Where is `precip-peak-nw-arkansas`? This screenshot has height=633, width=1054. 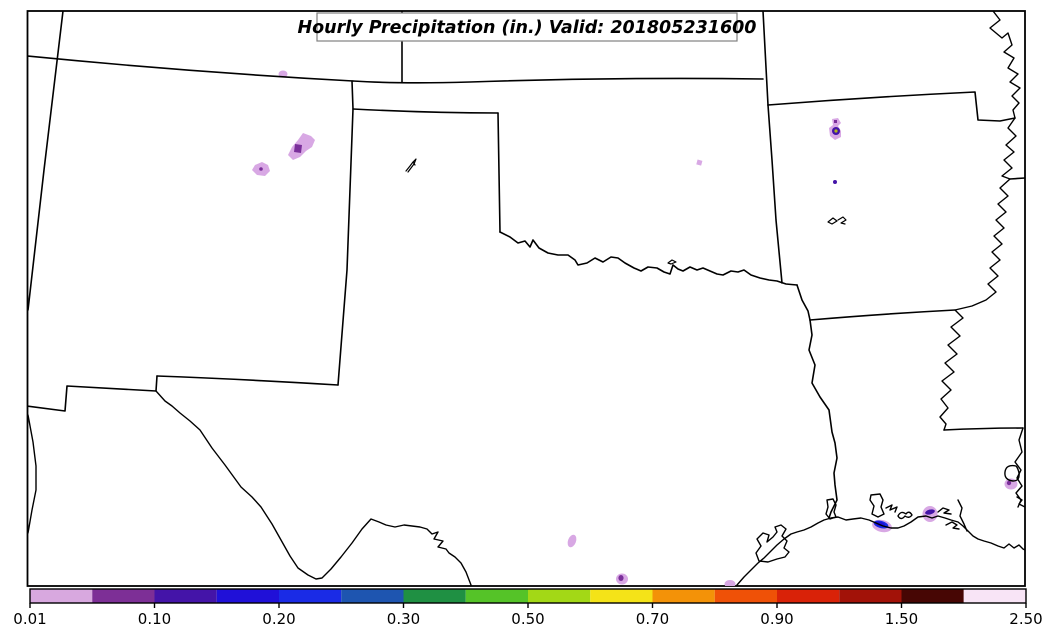 precip-peak-nw-arkansas is located at coordinates (836, 131).